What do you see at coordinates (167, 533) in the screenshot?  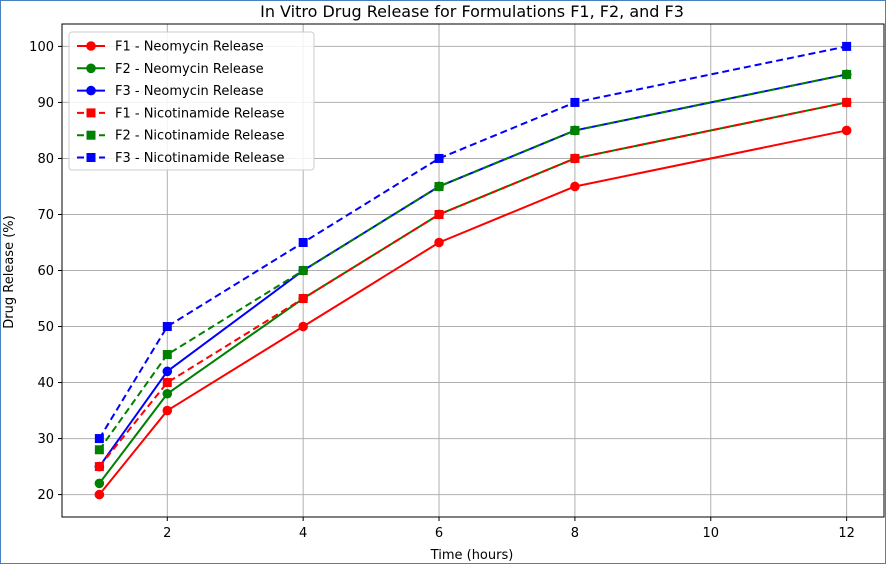 I see `x-tick-label: 2` at bounding box center [167, 533].